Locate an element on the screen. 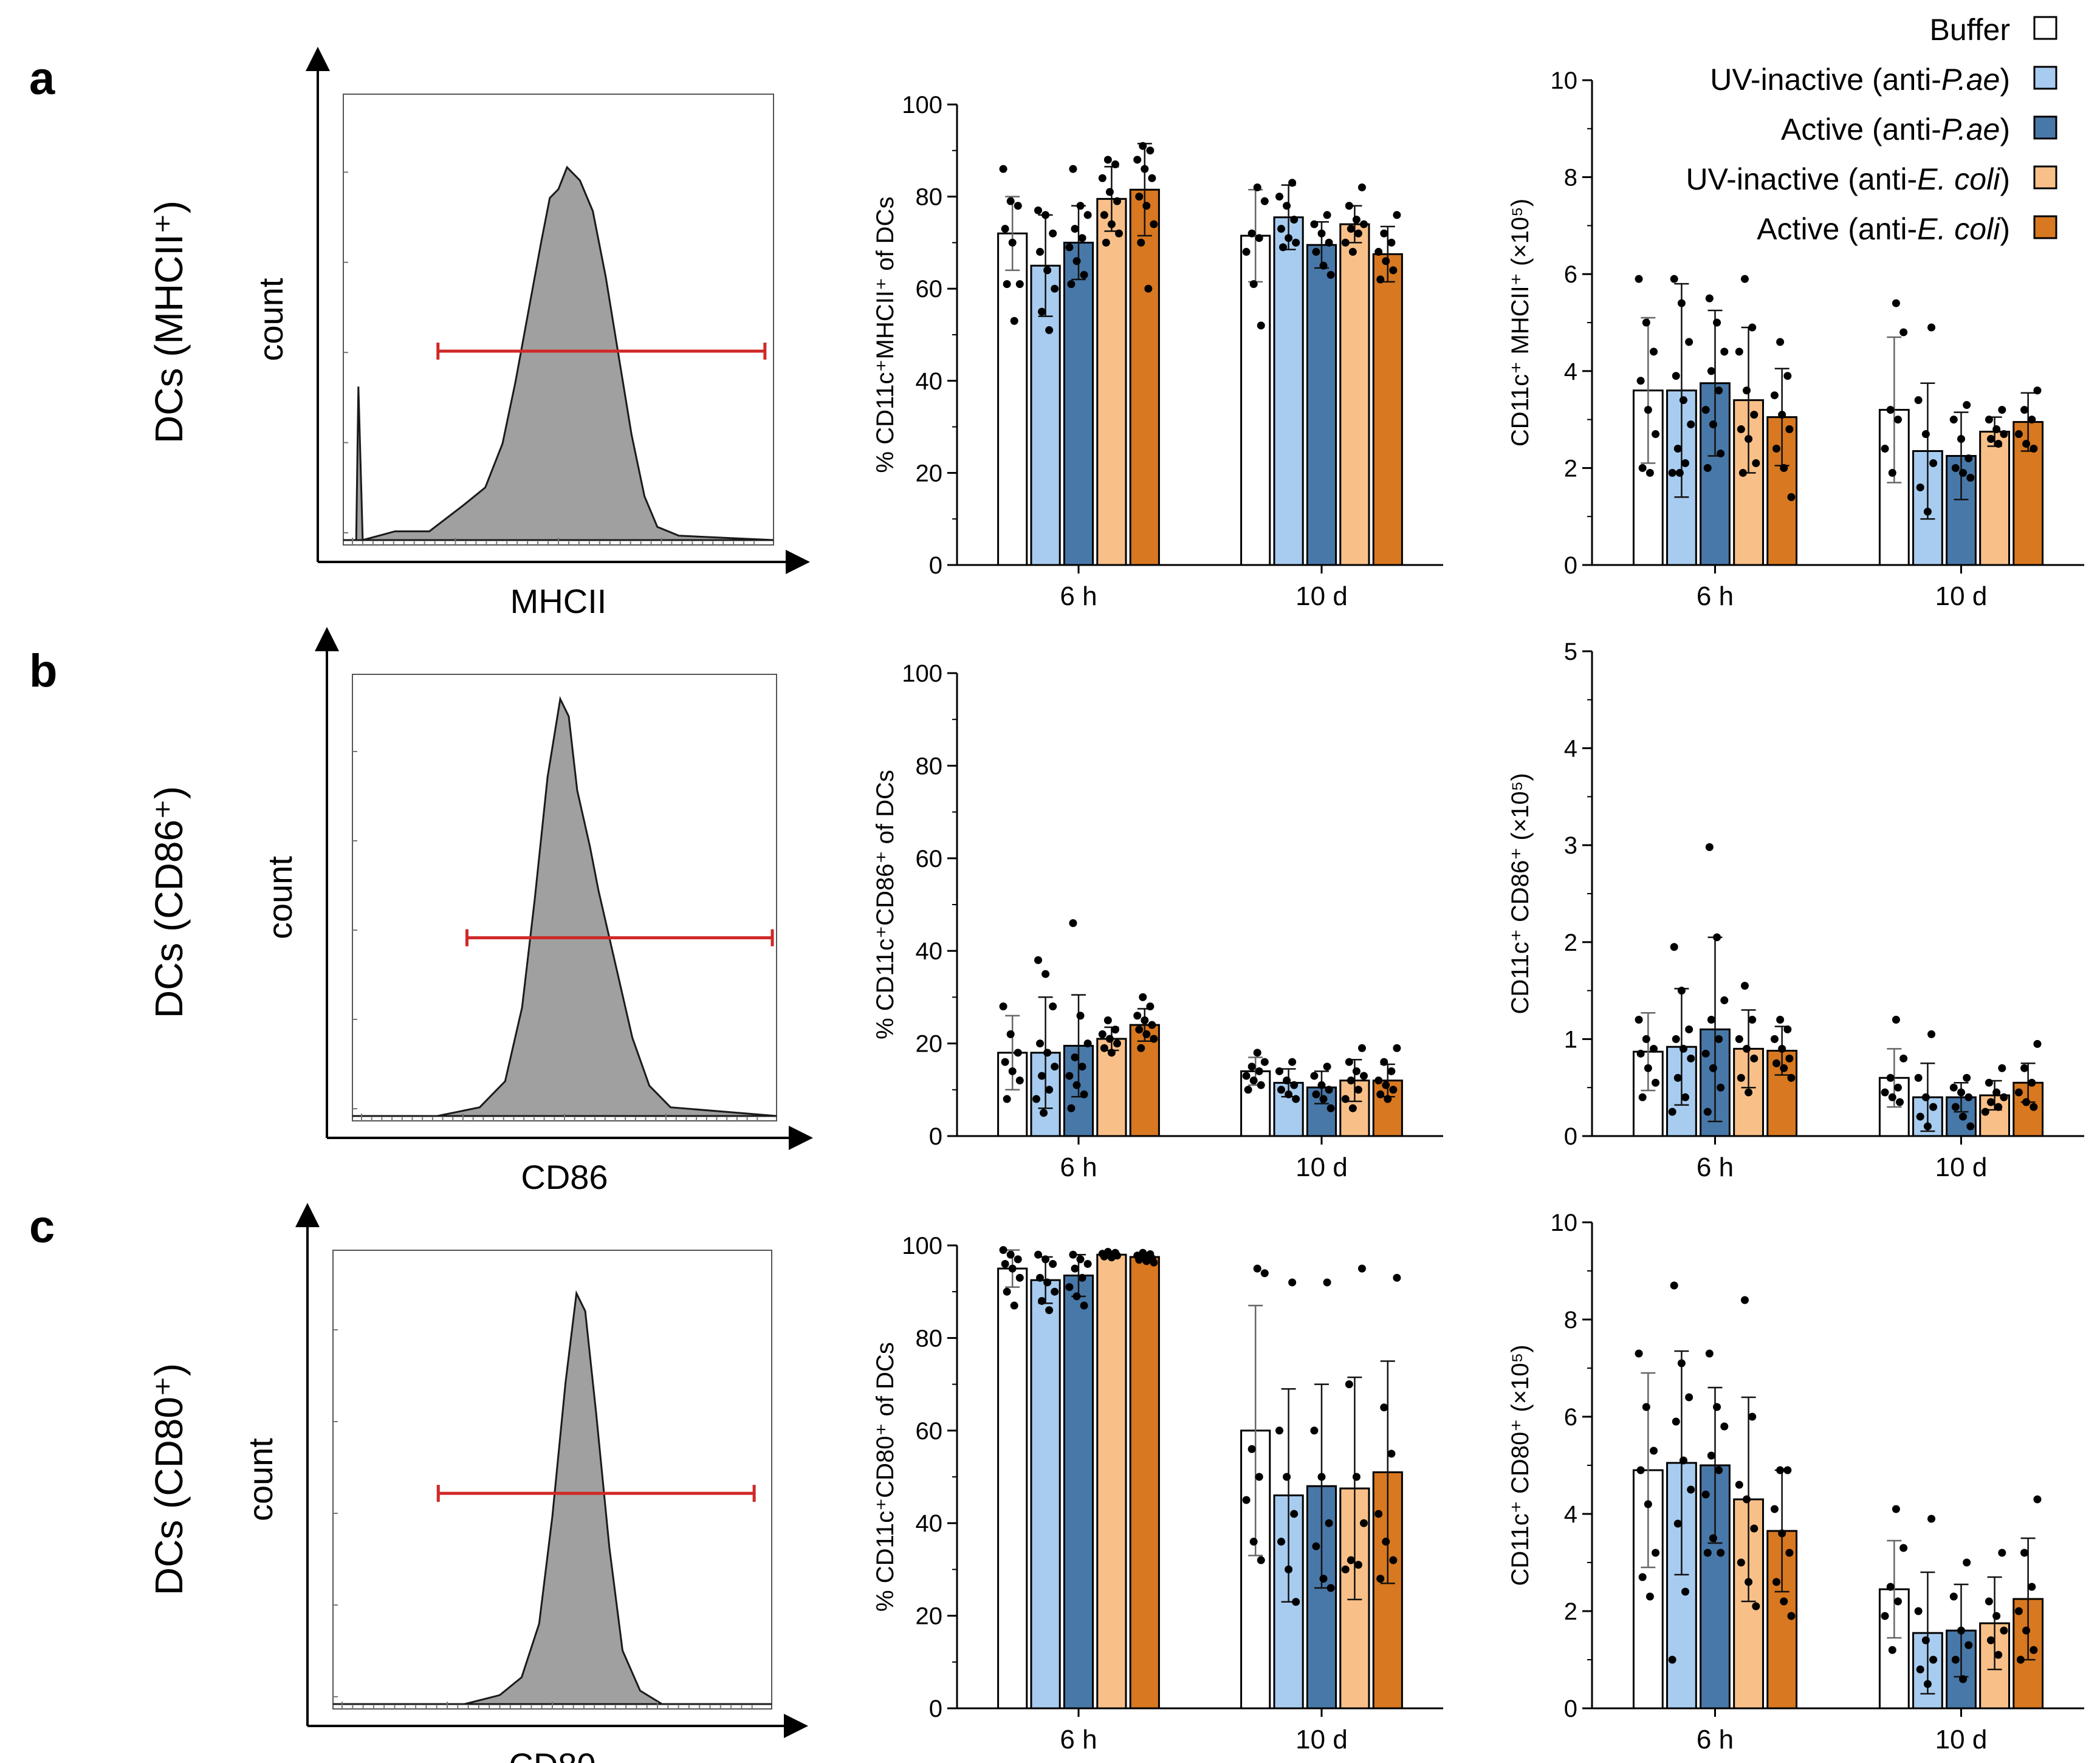  y-axis-label: % CD11c⁺CD86⁺ of DCs is located at coordinates (885, 904).